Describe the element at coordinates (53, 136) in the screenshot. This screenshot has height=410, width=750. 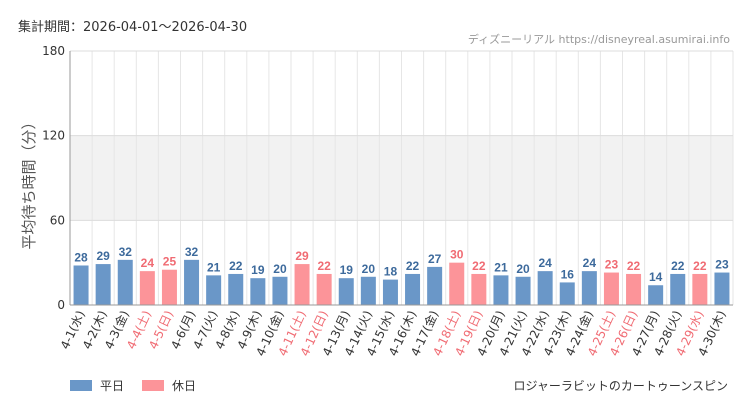
I see `y-tick-label: 120` at that location.